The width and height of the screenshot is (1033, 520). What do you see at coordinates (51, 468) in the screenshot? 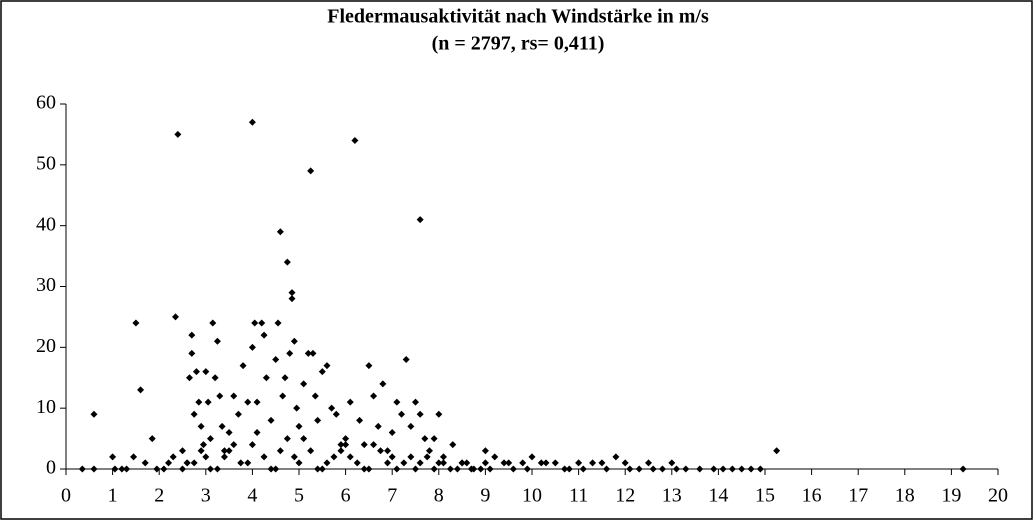
I see `y-tick-label: 0` at bounding box center [51, 468].